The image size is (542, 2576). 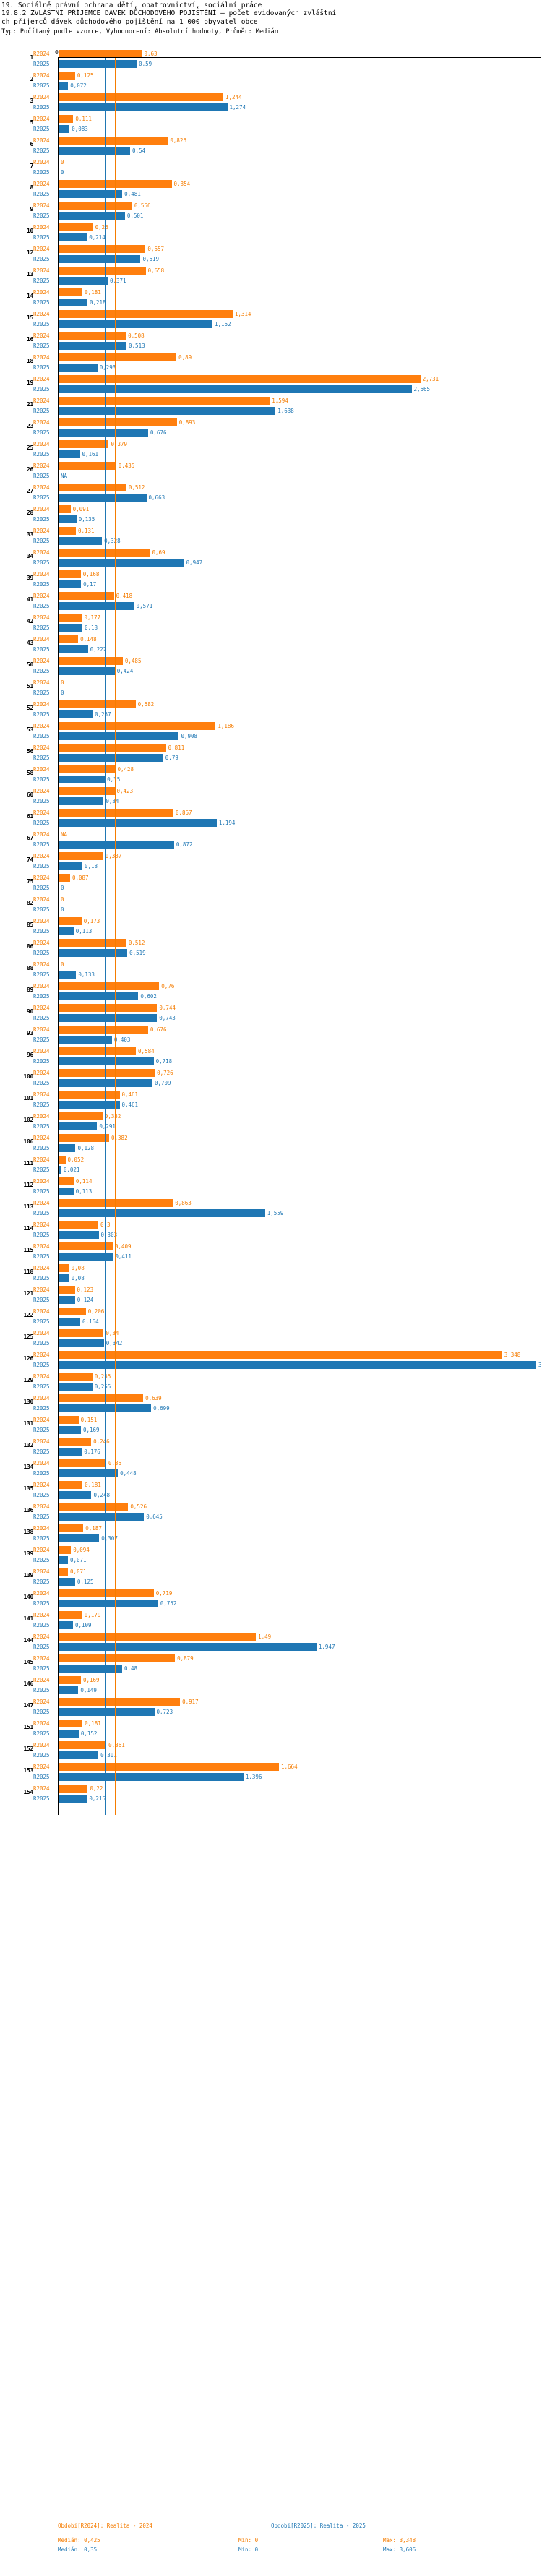 What do you see at coordinates (271, 380) in the screenshot?
I see `bar-row: R2024 2,731` at bounding box center [271, 380].